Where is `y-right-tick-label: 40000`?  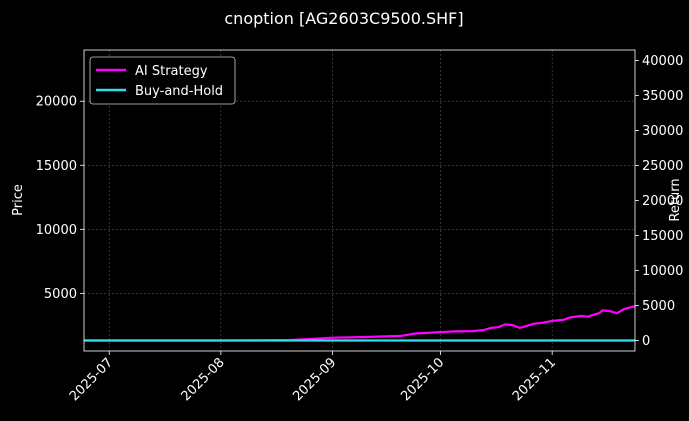
y-right-tick-label: 40000 is located at coordinates (662, 61).